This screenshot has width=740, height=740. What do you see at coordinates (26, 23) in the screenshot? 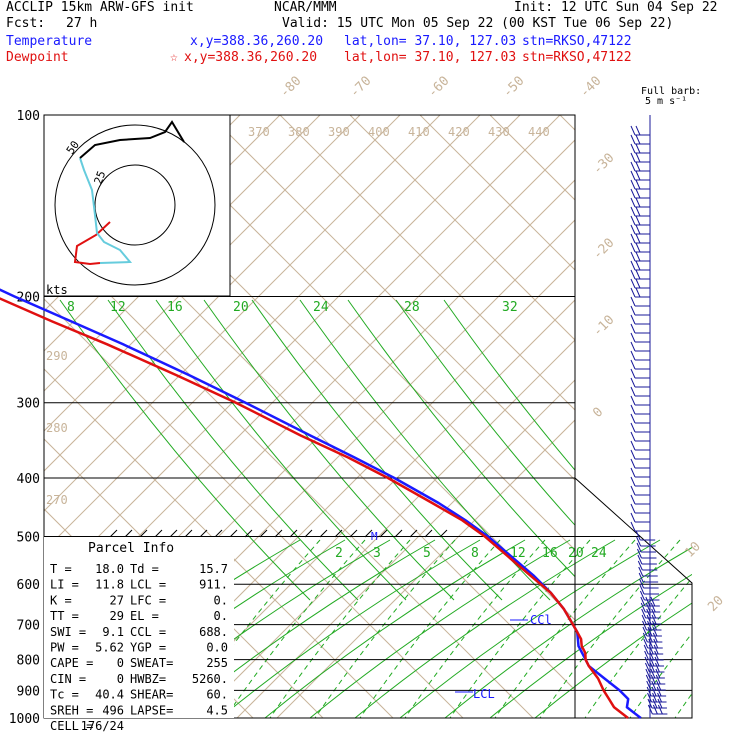
I see `fcst-label: Fcst:` at bounding box center [26, 23].